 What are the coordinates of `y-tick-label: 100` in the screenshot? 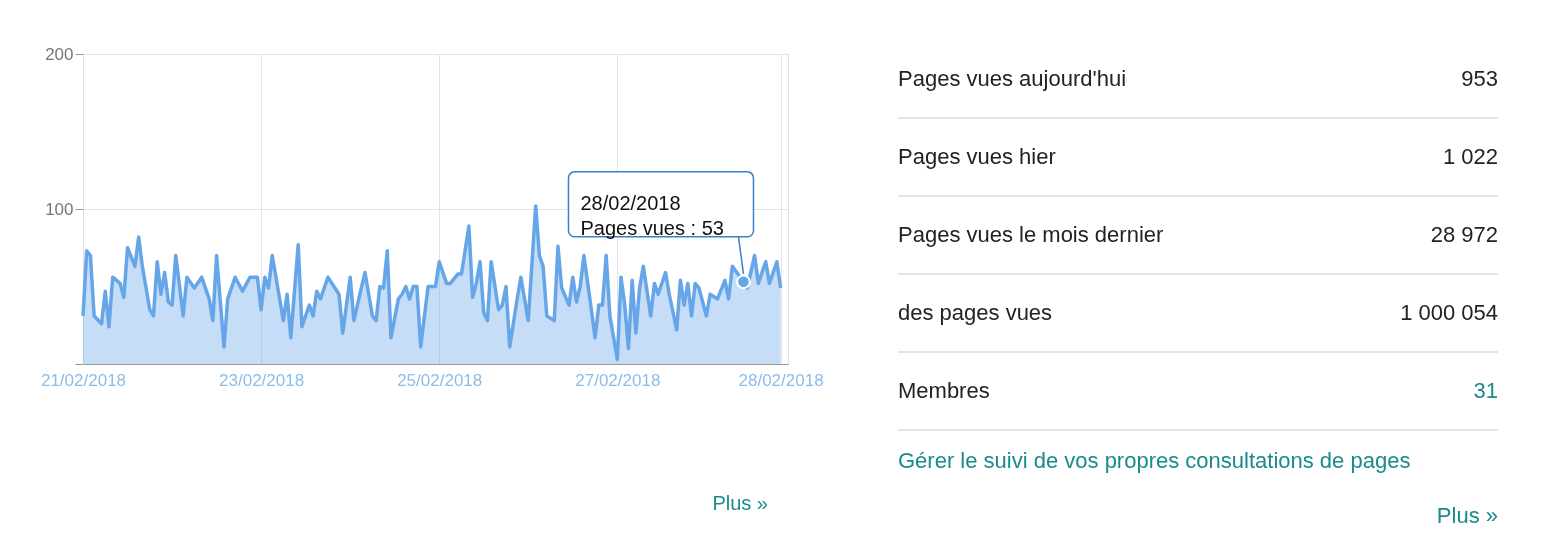 It's located at (59, 209).